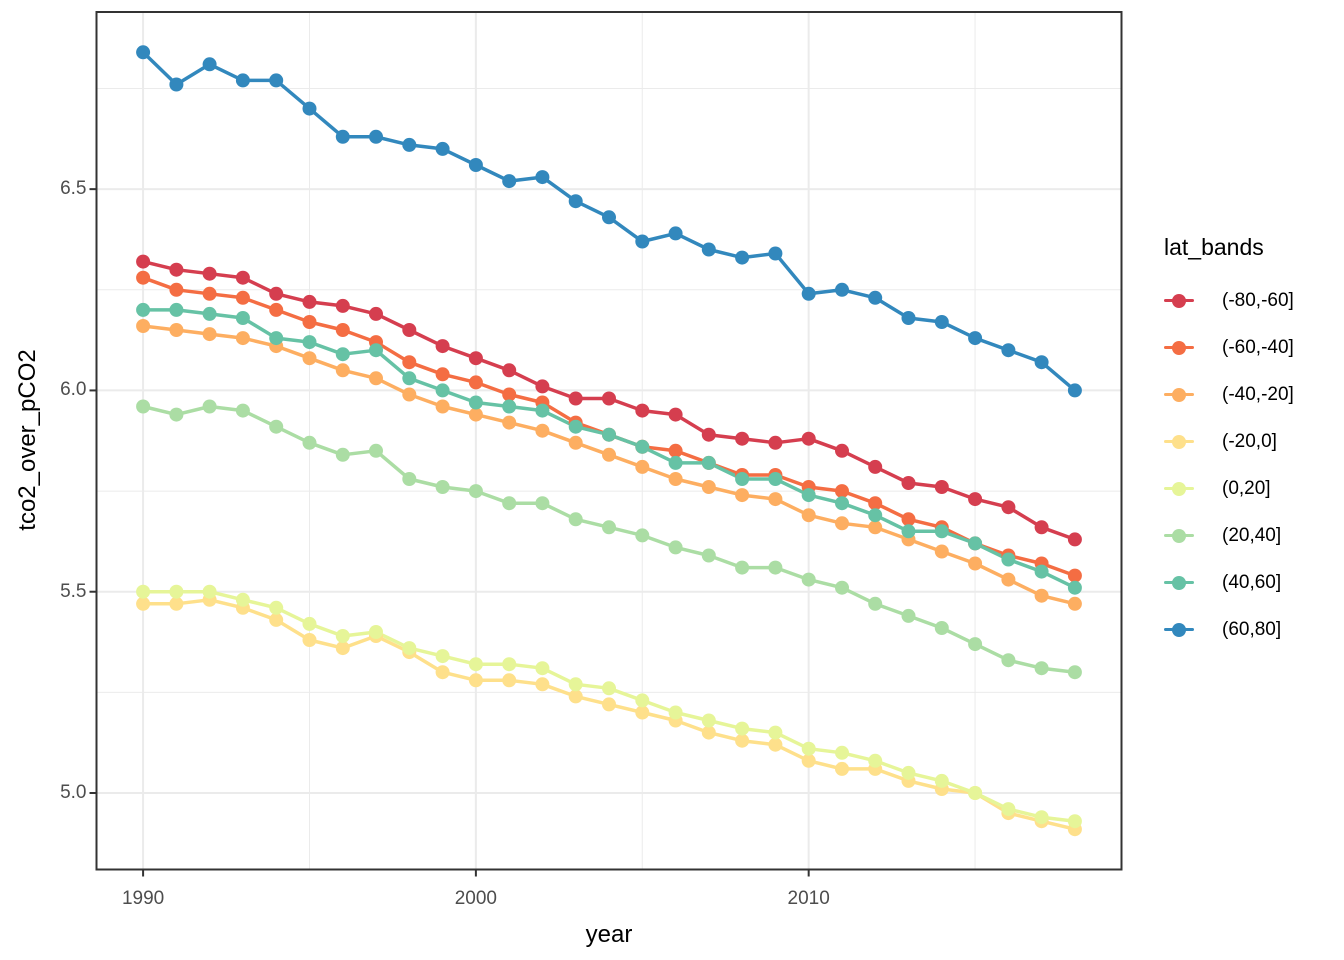 The image size is (1344, 960). Describe the element at coordinates (1246, 488) in the screenshot. I see `legend-item-label: (0,20]` at that location.